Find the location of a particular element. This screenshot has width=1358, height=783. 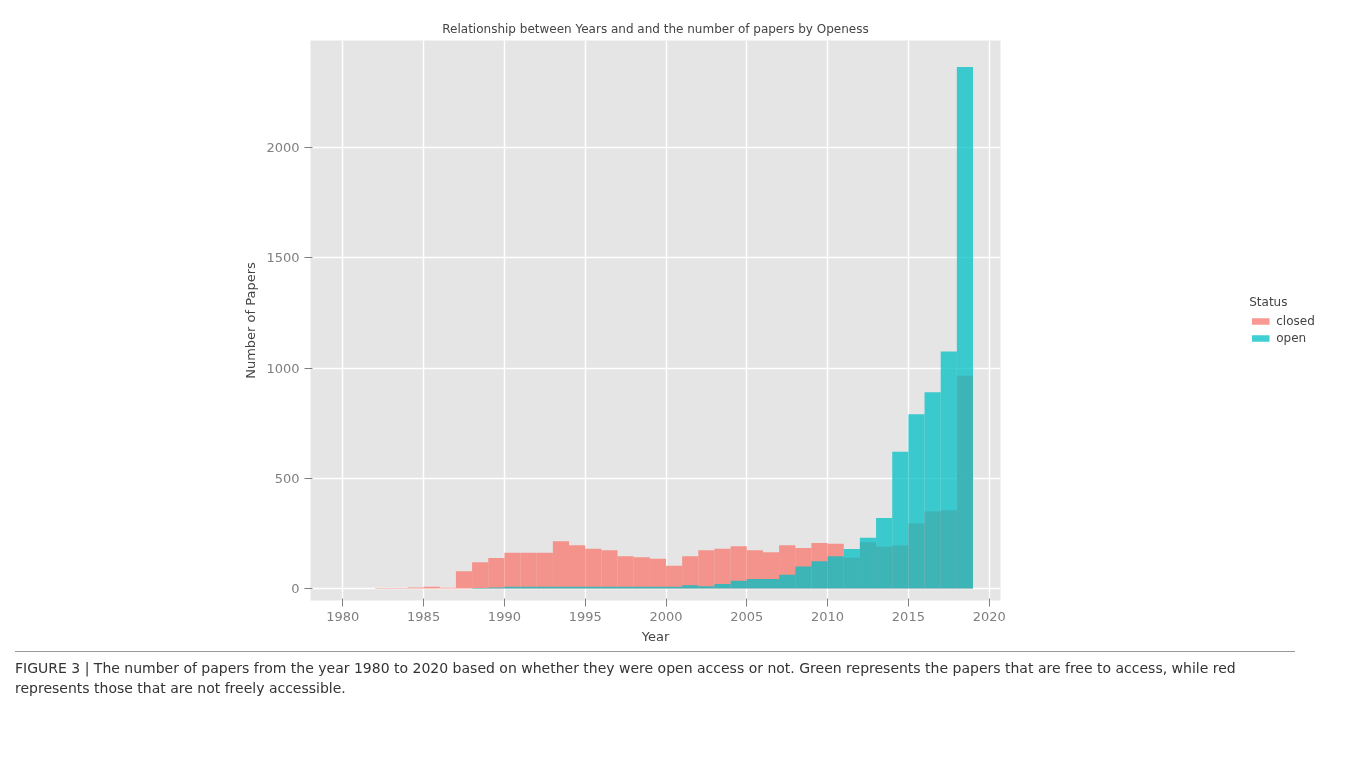

y-tick-label: 0 is located at coordinates (295, 589).